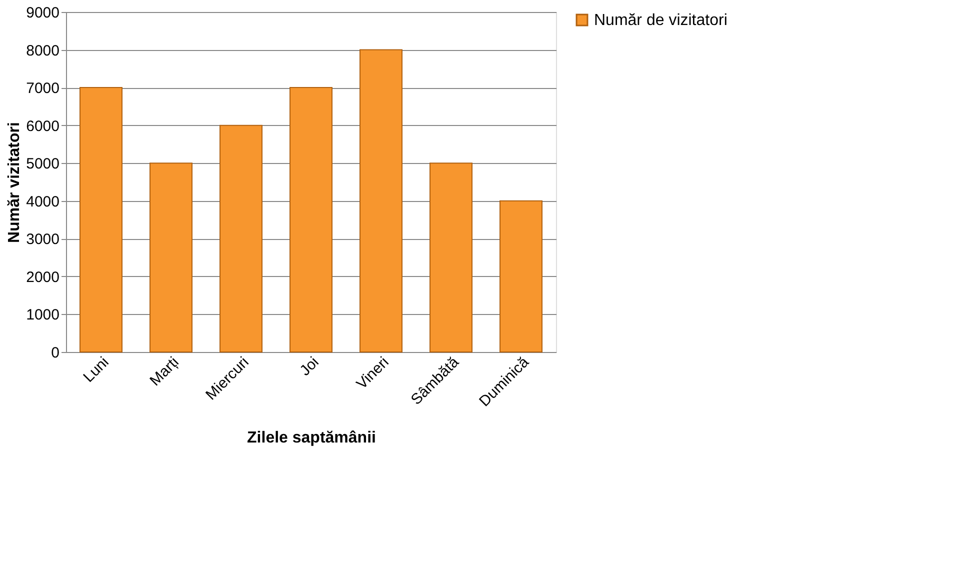  What do you see at coordinates (43, 164) in the screenshot?
I see `y-tick-label: 5000` at bounding box center [43, 164].